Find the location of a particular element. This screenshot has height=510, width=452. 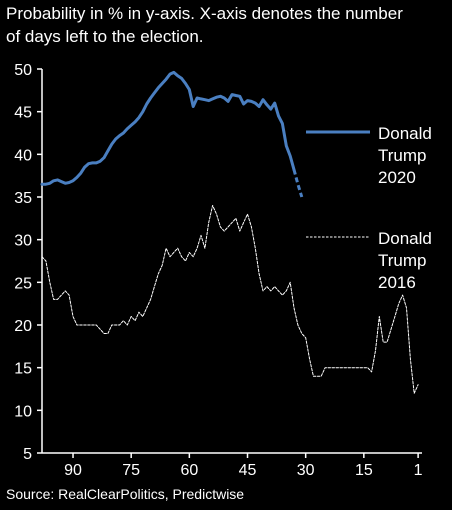

legend-label-trump-2020: Donald is located at coordinates (405, 133).